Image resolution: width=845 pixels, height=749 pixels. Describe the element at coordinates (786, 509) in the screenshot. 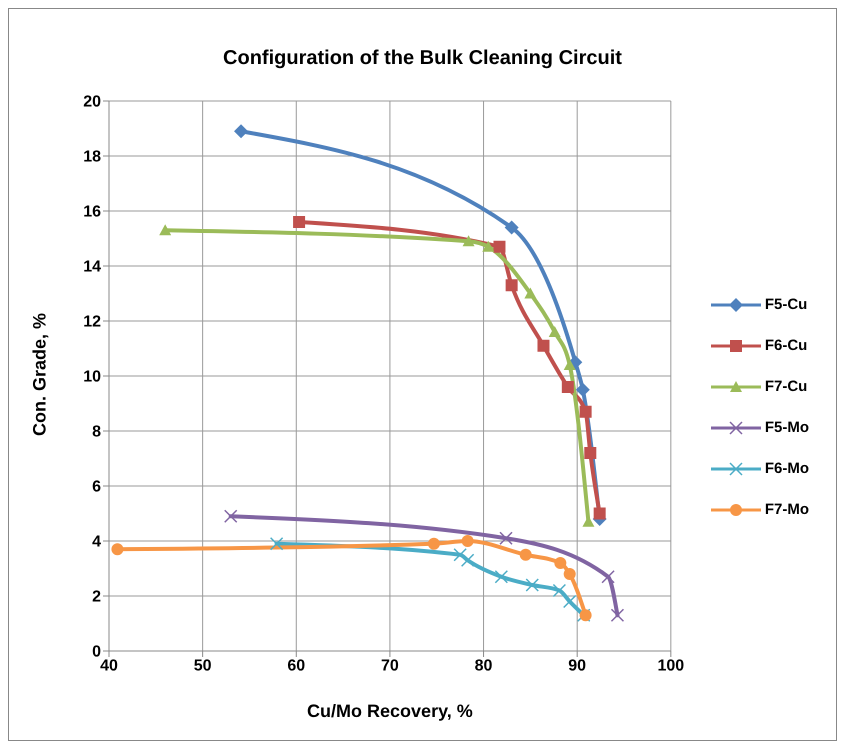

I see `legend-label: F7-Mo` at that location.